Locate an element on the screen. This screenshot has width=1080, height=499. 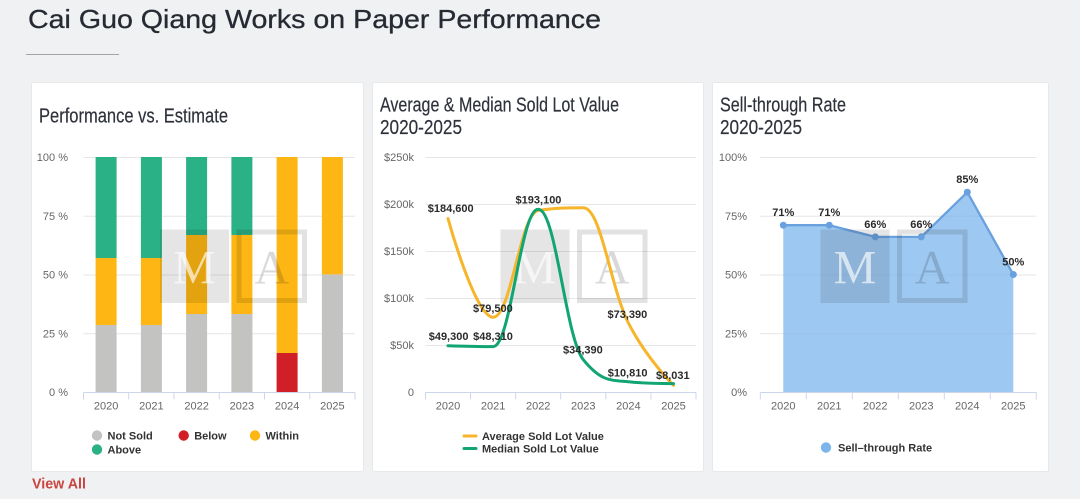
svg-text: $10,810 is located at coordinates (628, 373).